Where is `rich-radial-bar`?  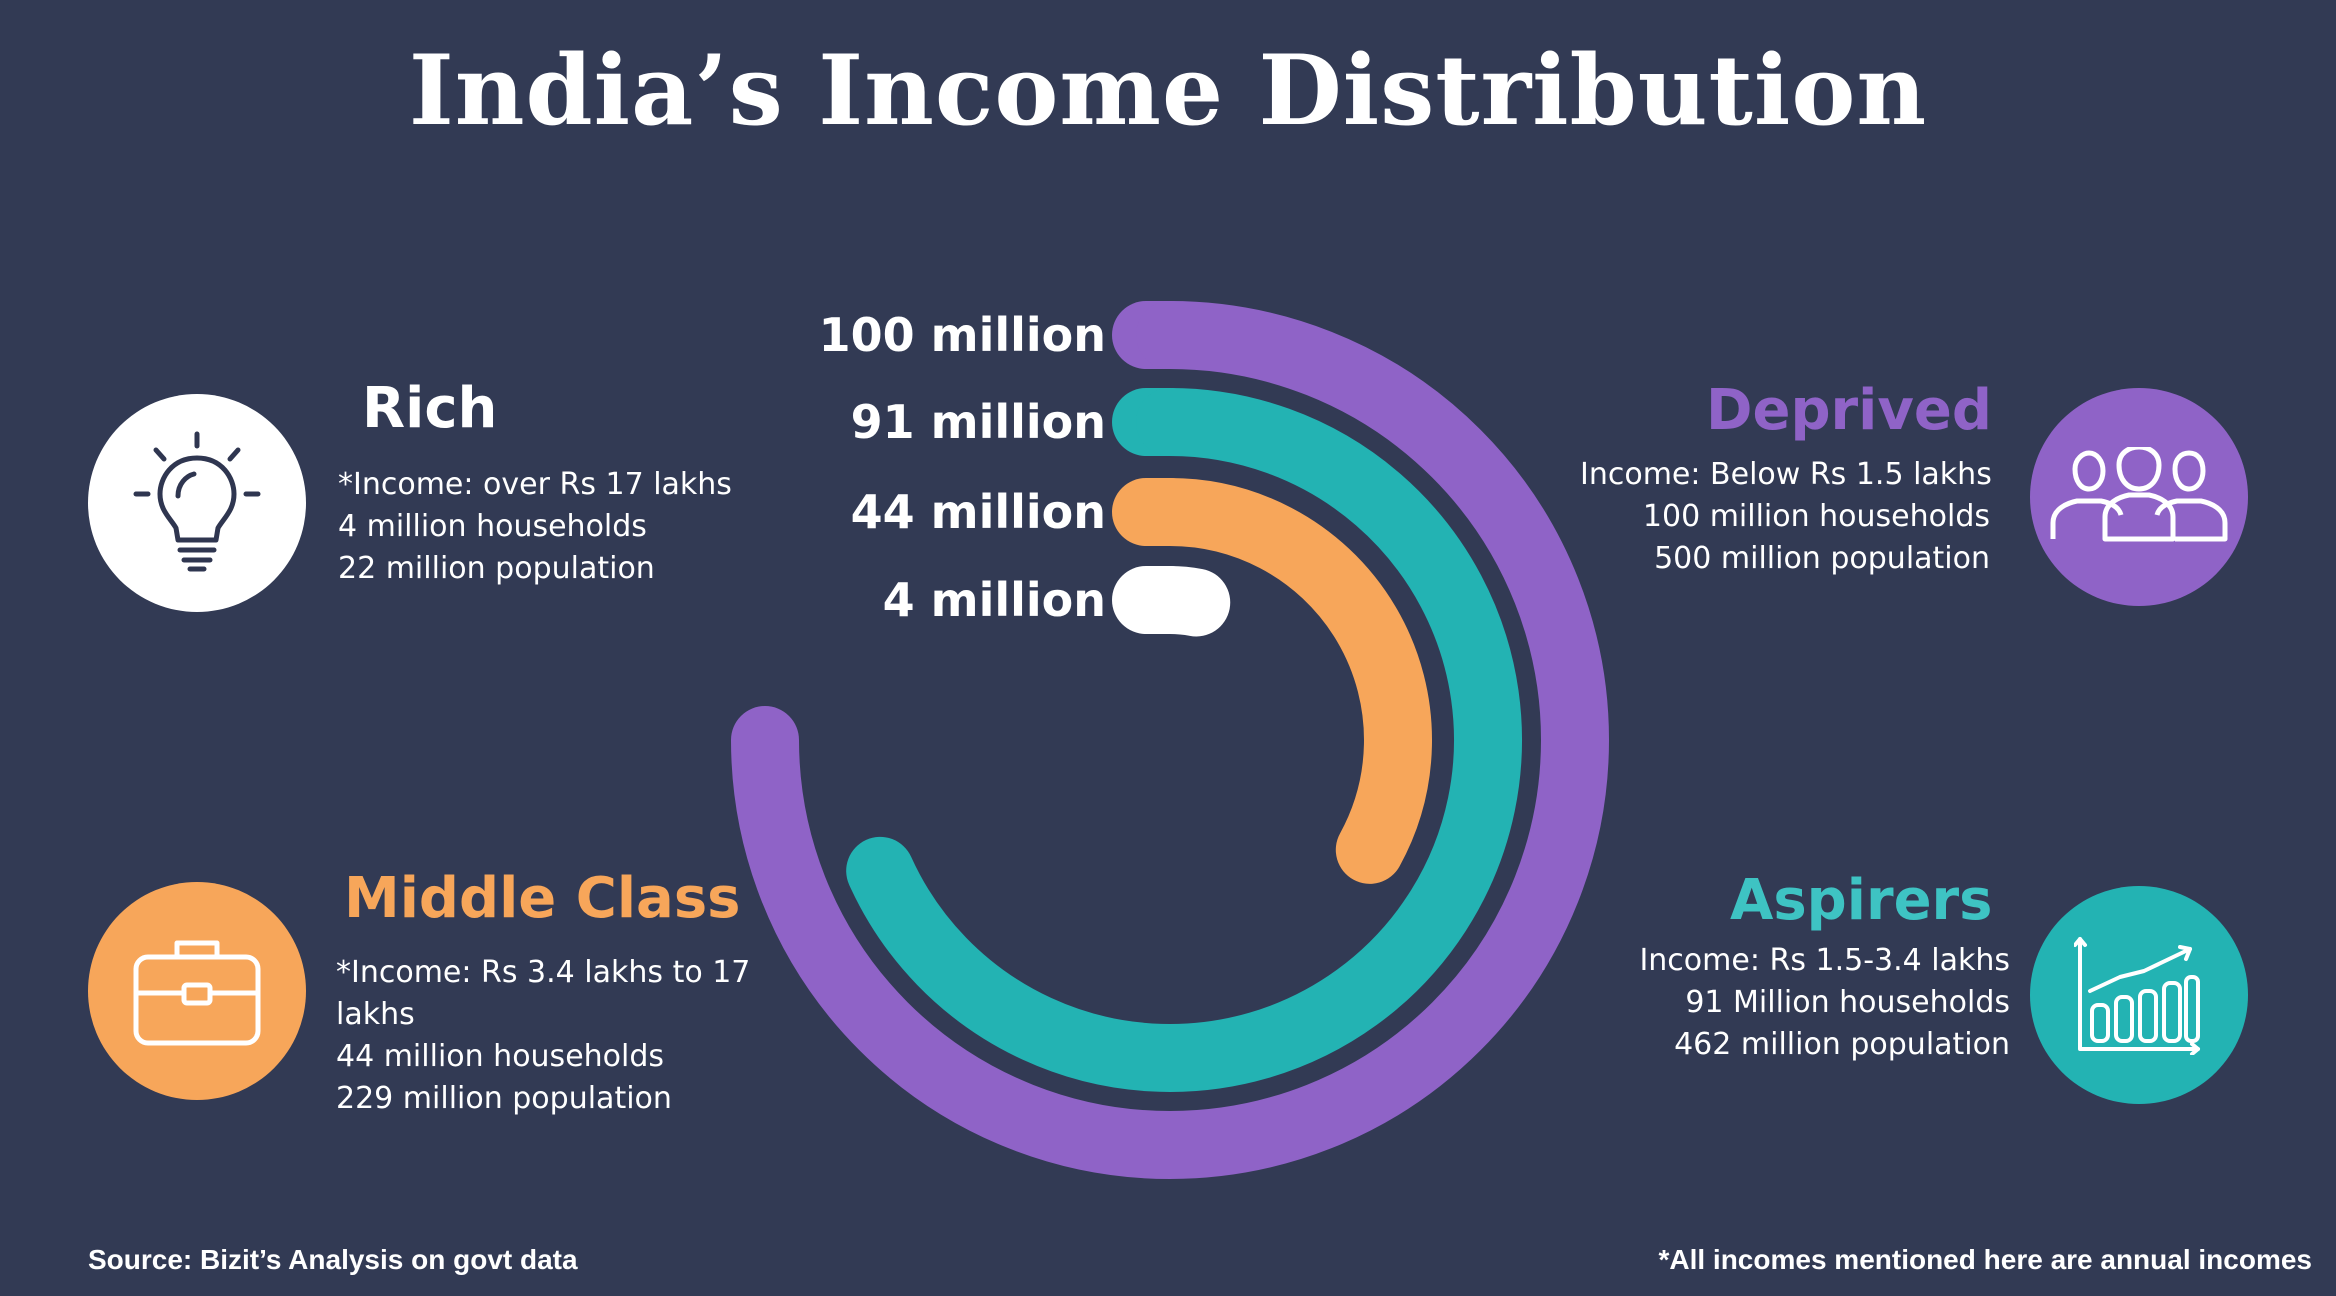
rich-radial-bar is located at coordinates (1183, 601).